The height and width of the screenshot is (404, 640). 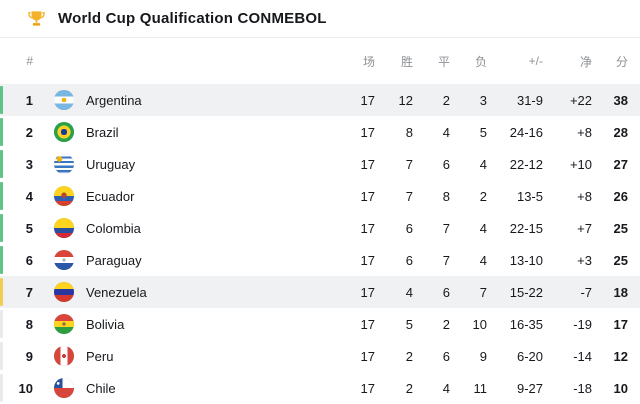 What do you see at coordinates (483, 292) in the screenshot?
I see `matches-lost: 7` at bounding box center [483, 292].